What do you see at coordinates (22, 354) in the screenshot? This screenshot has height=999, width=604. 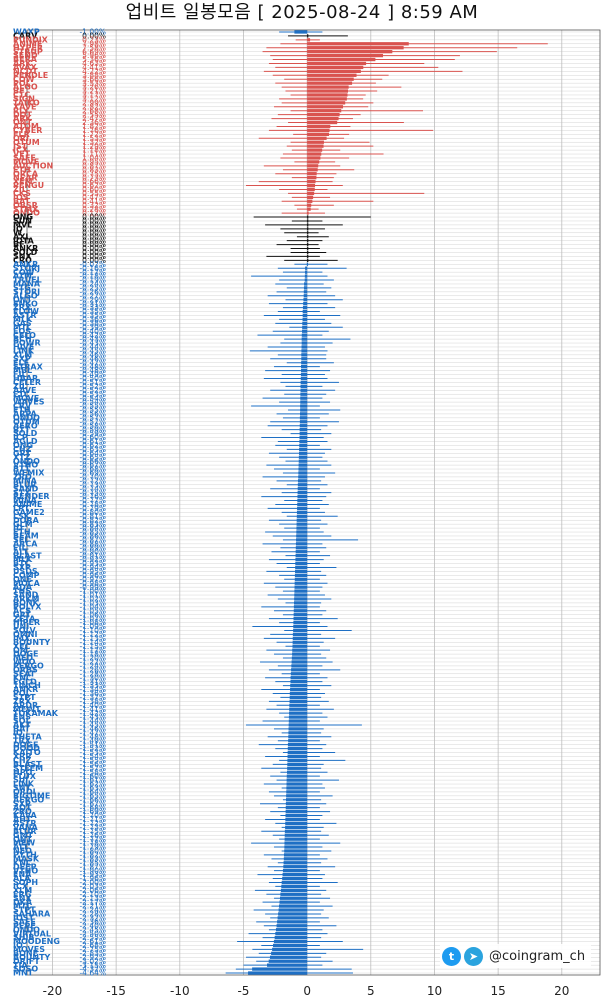 I see `ticker-label: XLM` at bounding box center [22, 354].